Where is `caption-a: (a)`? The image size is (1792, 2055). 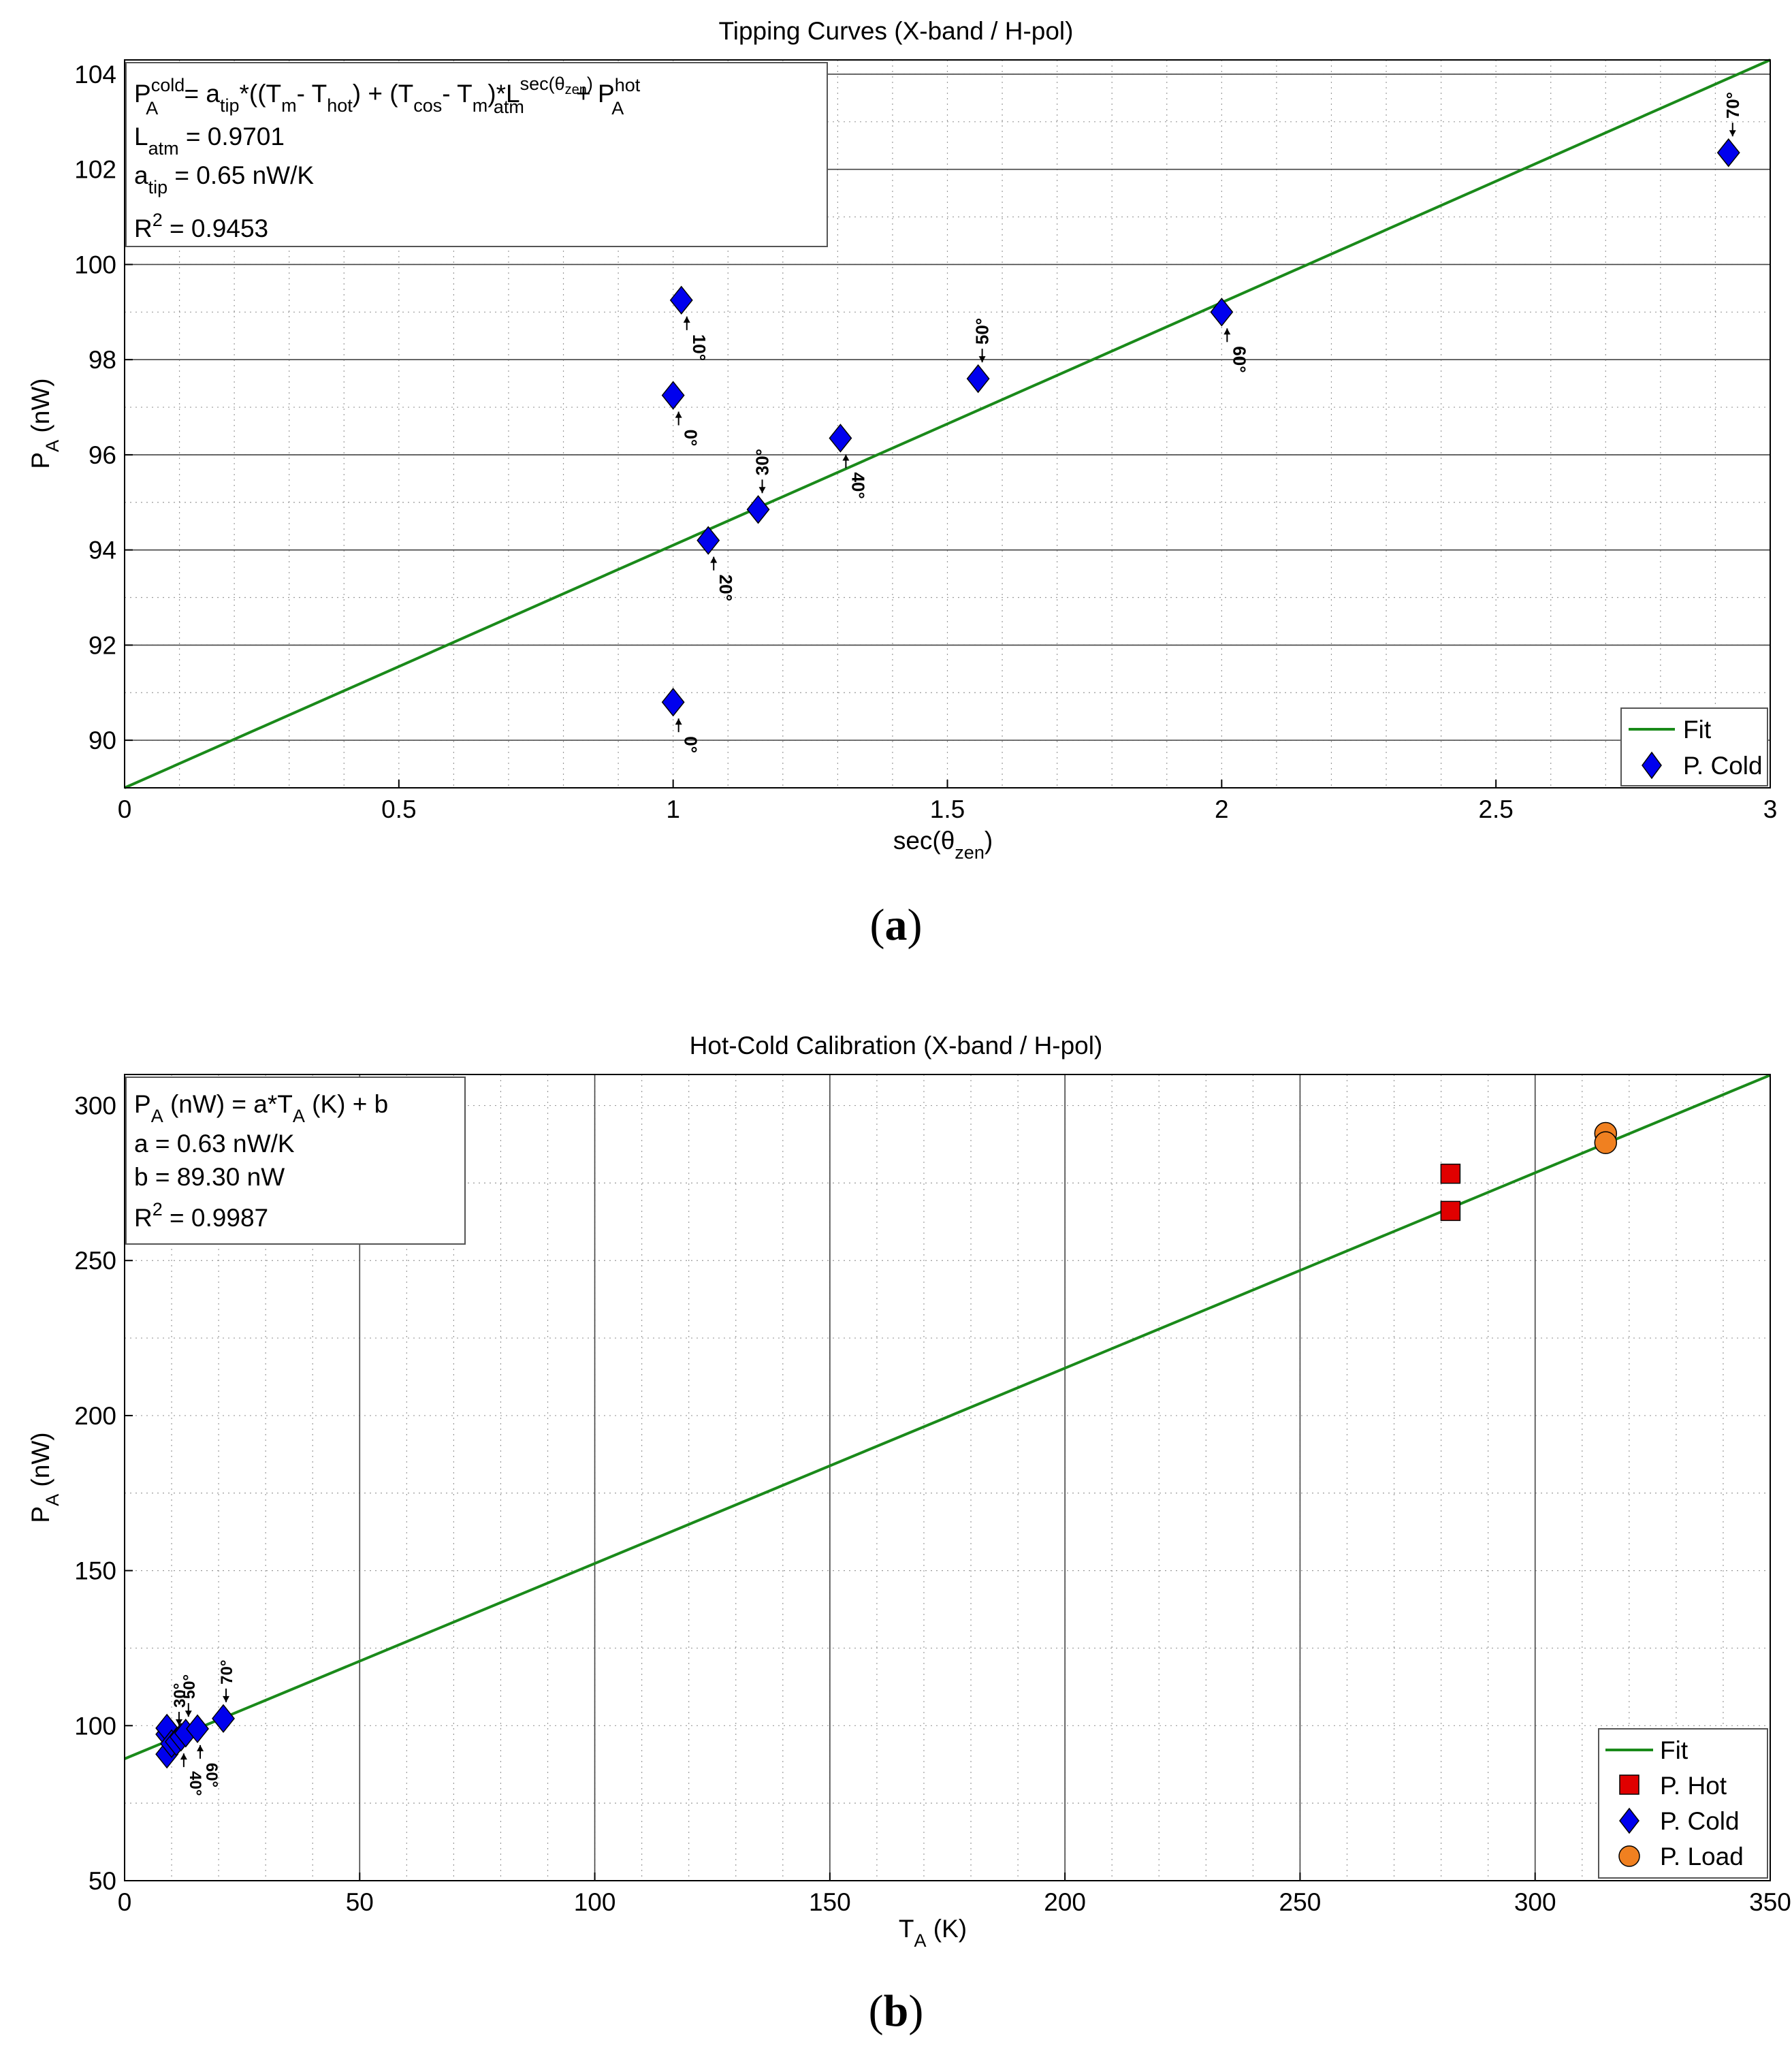
caption-a: (a) is located at coordinates (896, 925).